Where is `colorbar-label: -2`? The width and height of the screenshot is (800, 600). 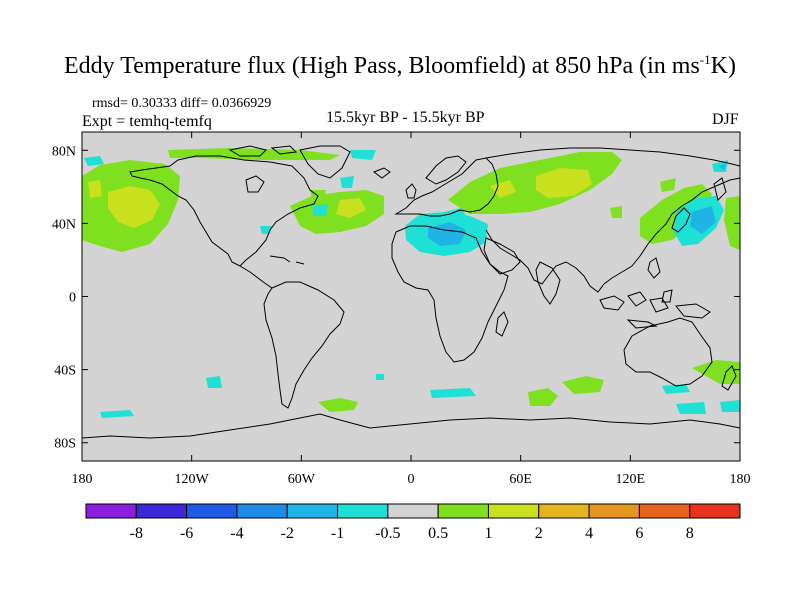
colorbar-label: -2 is located at coordinates (287, 533).